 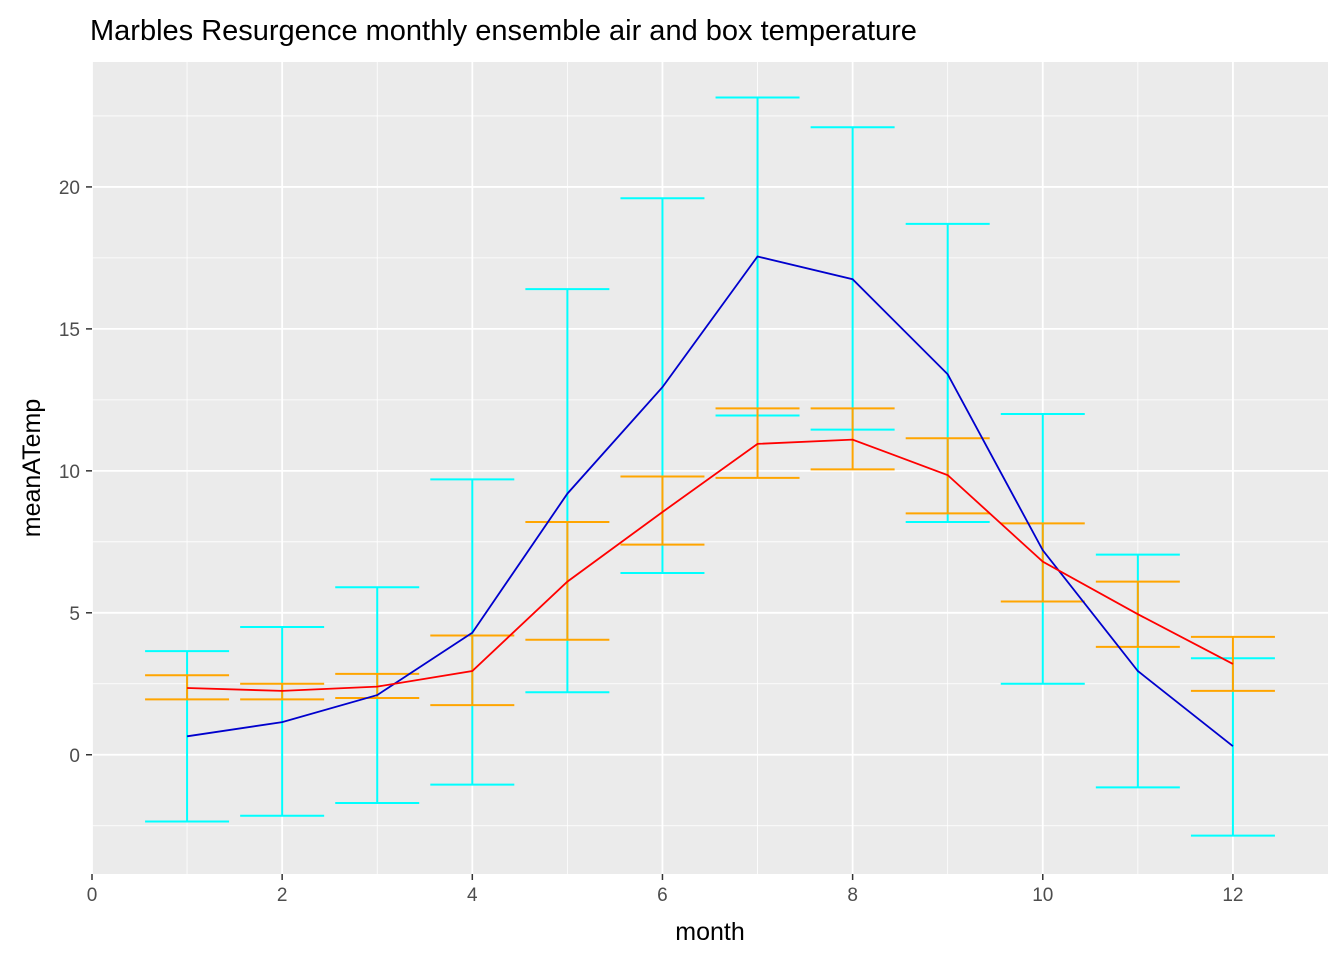 I want to click on x-tick-label: 0, so click(x=92, y=895).